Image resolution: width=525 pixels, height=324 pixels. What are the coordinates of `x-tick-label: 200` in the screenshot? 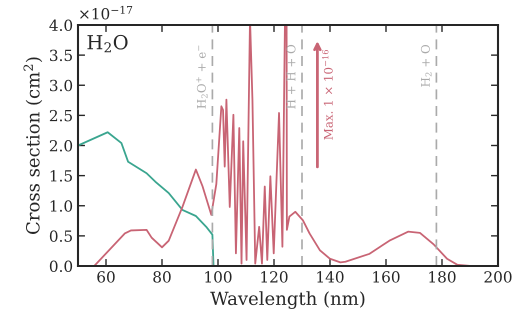 It's located at (498, 277).